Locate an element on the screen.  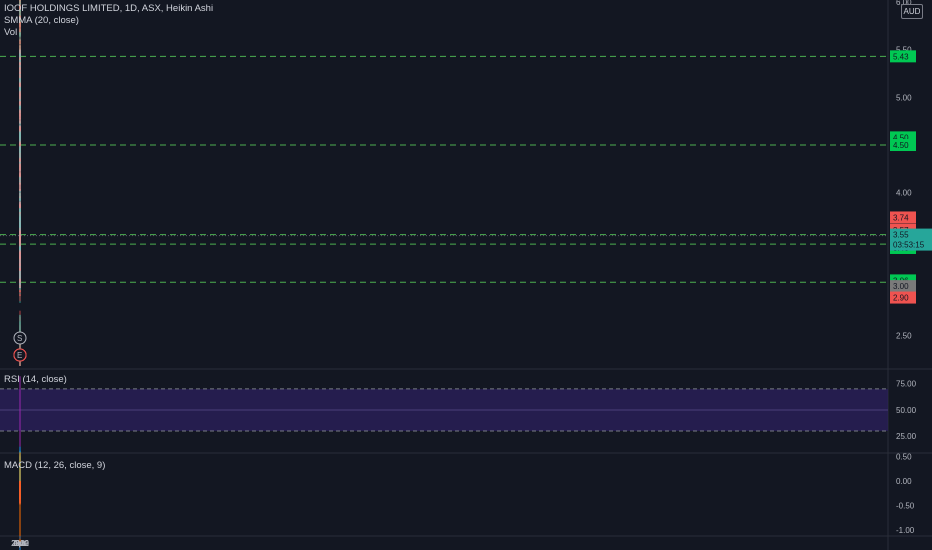
earnings-marker-label: E is located at coordinates (19, 355).